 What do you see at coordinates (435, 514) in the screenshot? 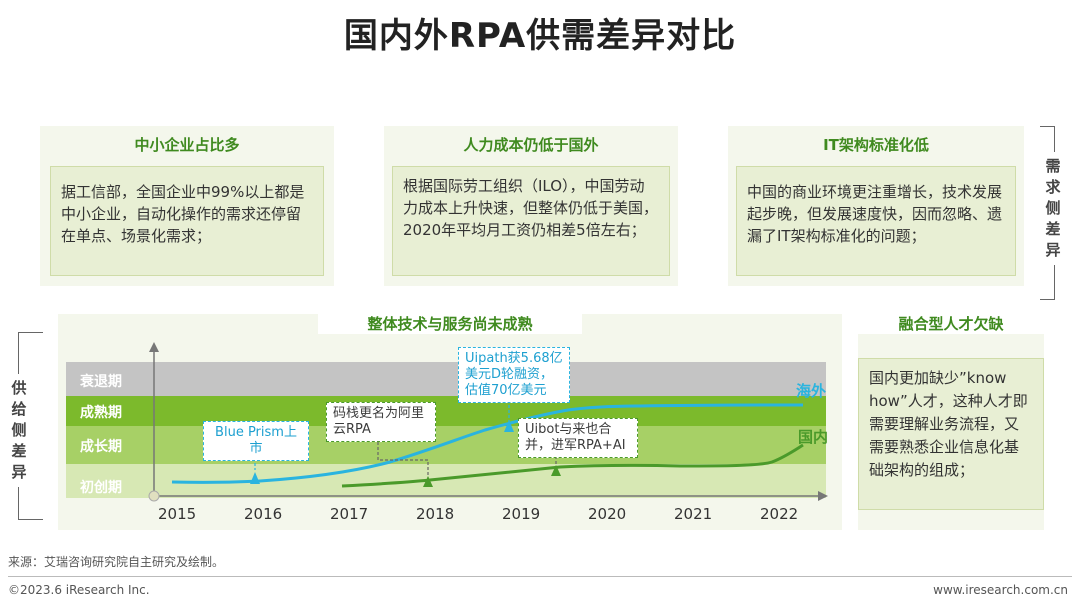
I see `x-tick-label: 2018` at bounding box center [435, 514].